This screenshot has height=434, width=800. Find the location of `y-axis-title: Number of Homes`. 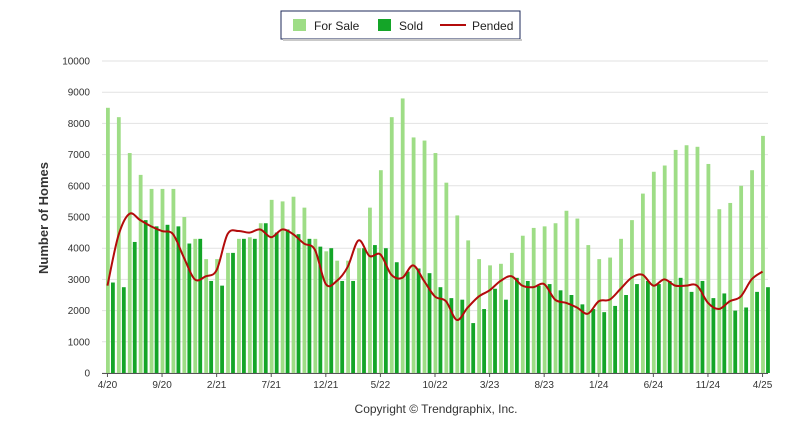

y-axis-title: Number of Homes is located at coordinates (43, 218).